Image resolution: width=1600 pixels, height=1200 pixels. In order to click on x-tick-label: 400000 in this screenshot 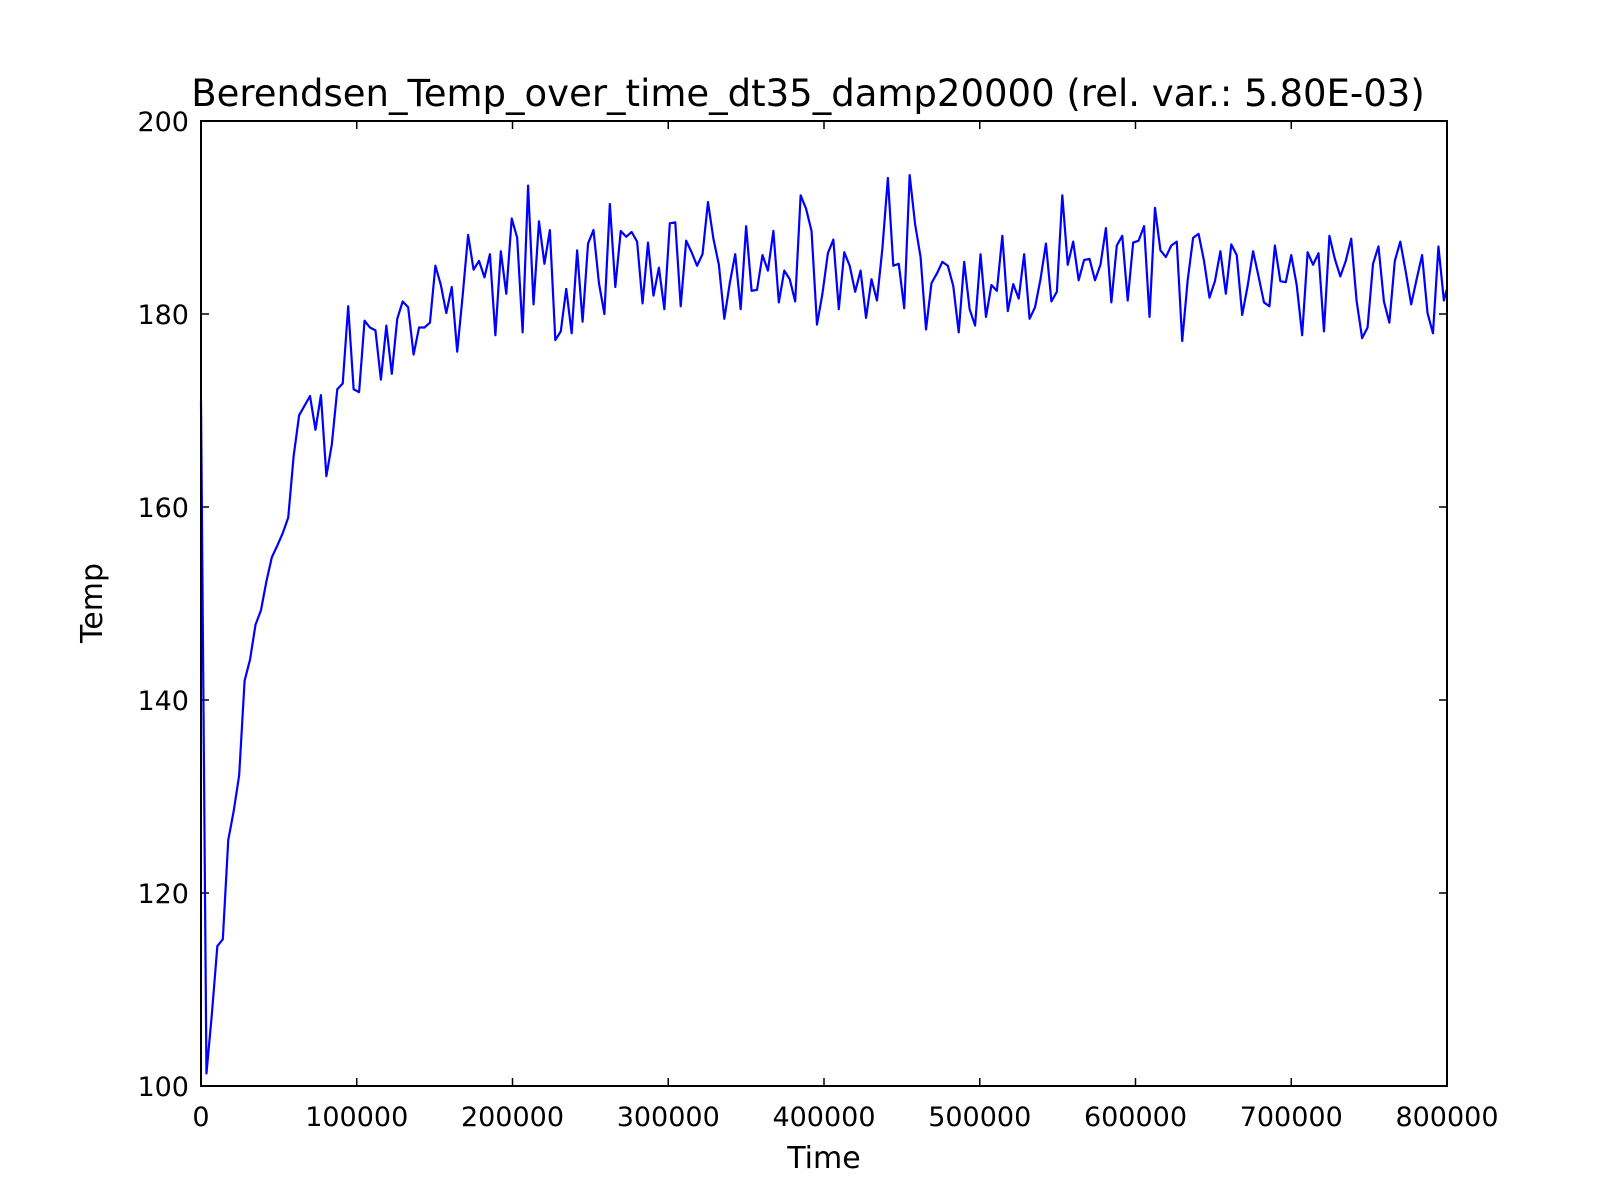, I will do `click(823, 1117)`.